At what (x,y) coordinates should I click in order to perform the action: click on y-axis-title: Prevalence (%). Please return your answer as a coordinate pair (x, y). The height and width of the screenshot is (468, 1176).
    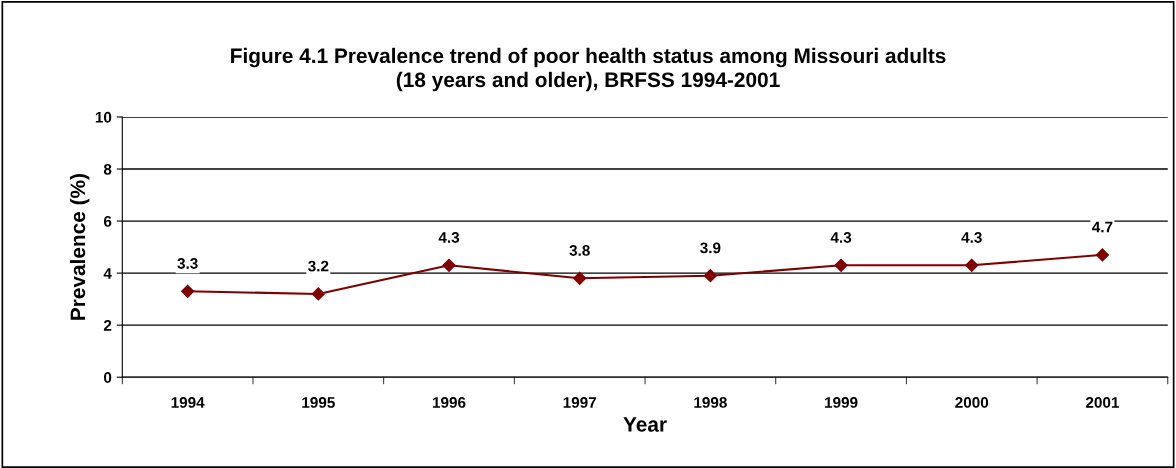
    Looking at the image, I should click on (79, 247).